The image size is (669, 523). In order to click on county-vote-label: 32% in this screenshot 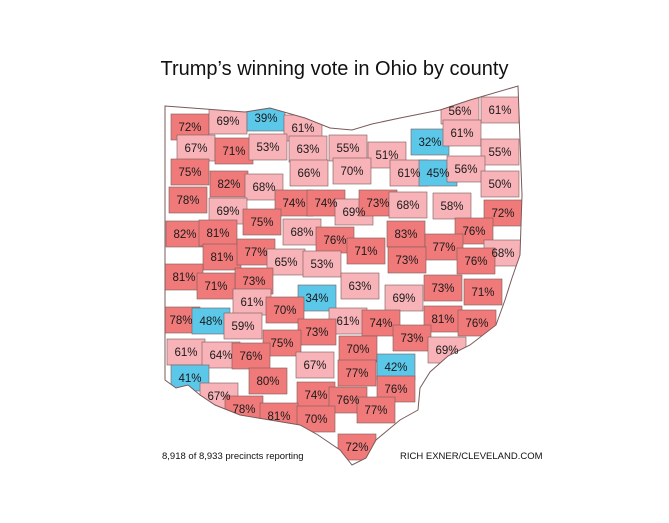, I will do `click(429, 143)`.